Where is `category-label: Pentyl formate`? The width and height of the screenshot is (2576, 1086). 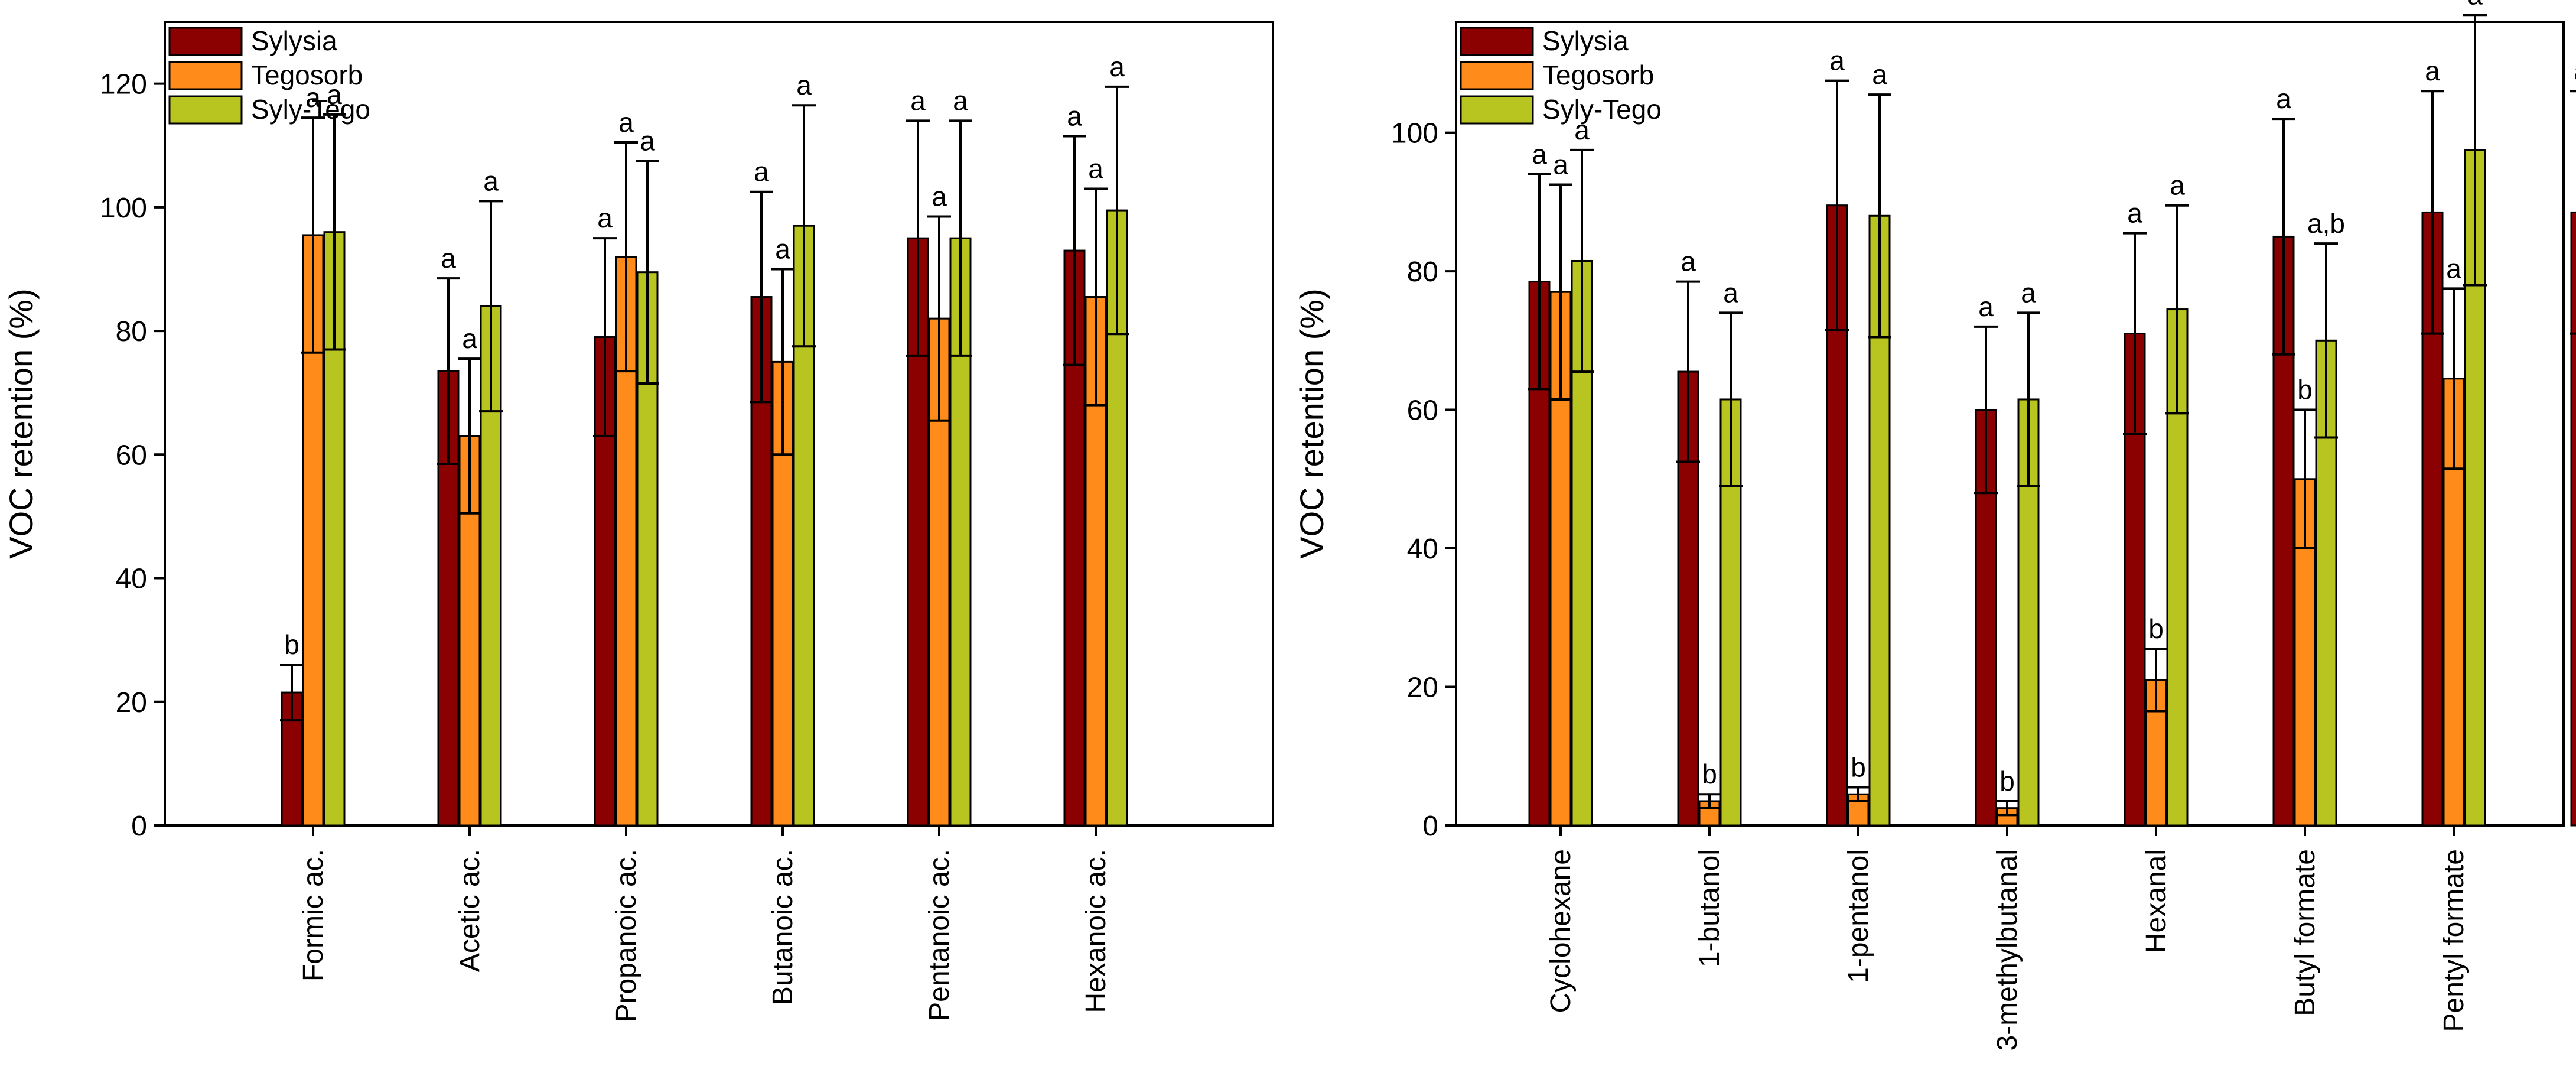
category-label: Pentyl formate is located at coordinates (2454, 940).